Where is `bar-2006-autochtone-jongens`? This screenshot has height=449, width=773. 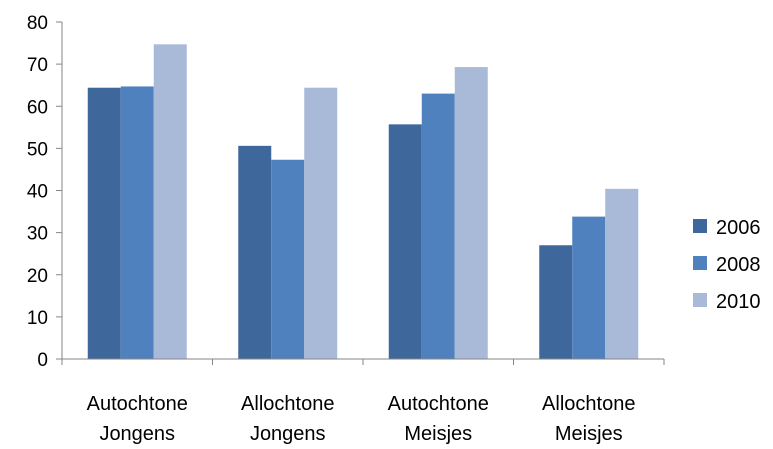
bar-2006-autochtone-jongens is located at coordinates (104, 223).